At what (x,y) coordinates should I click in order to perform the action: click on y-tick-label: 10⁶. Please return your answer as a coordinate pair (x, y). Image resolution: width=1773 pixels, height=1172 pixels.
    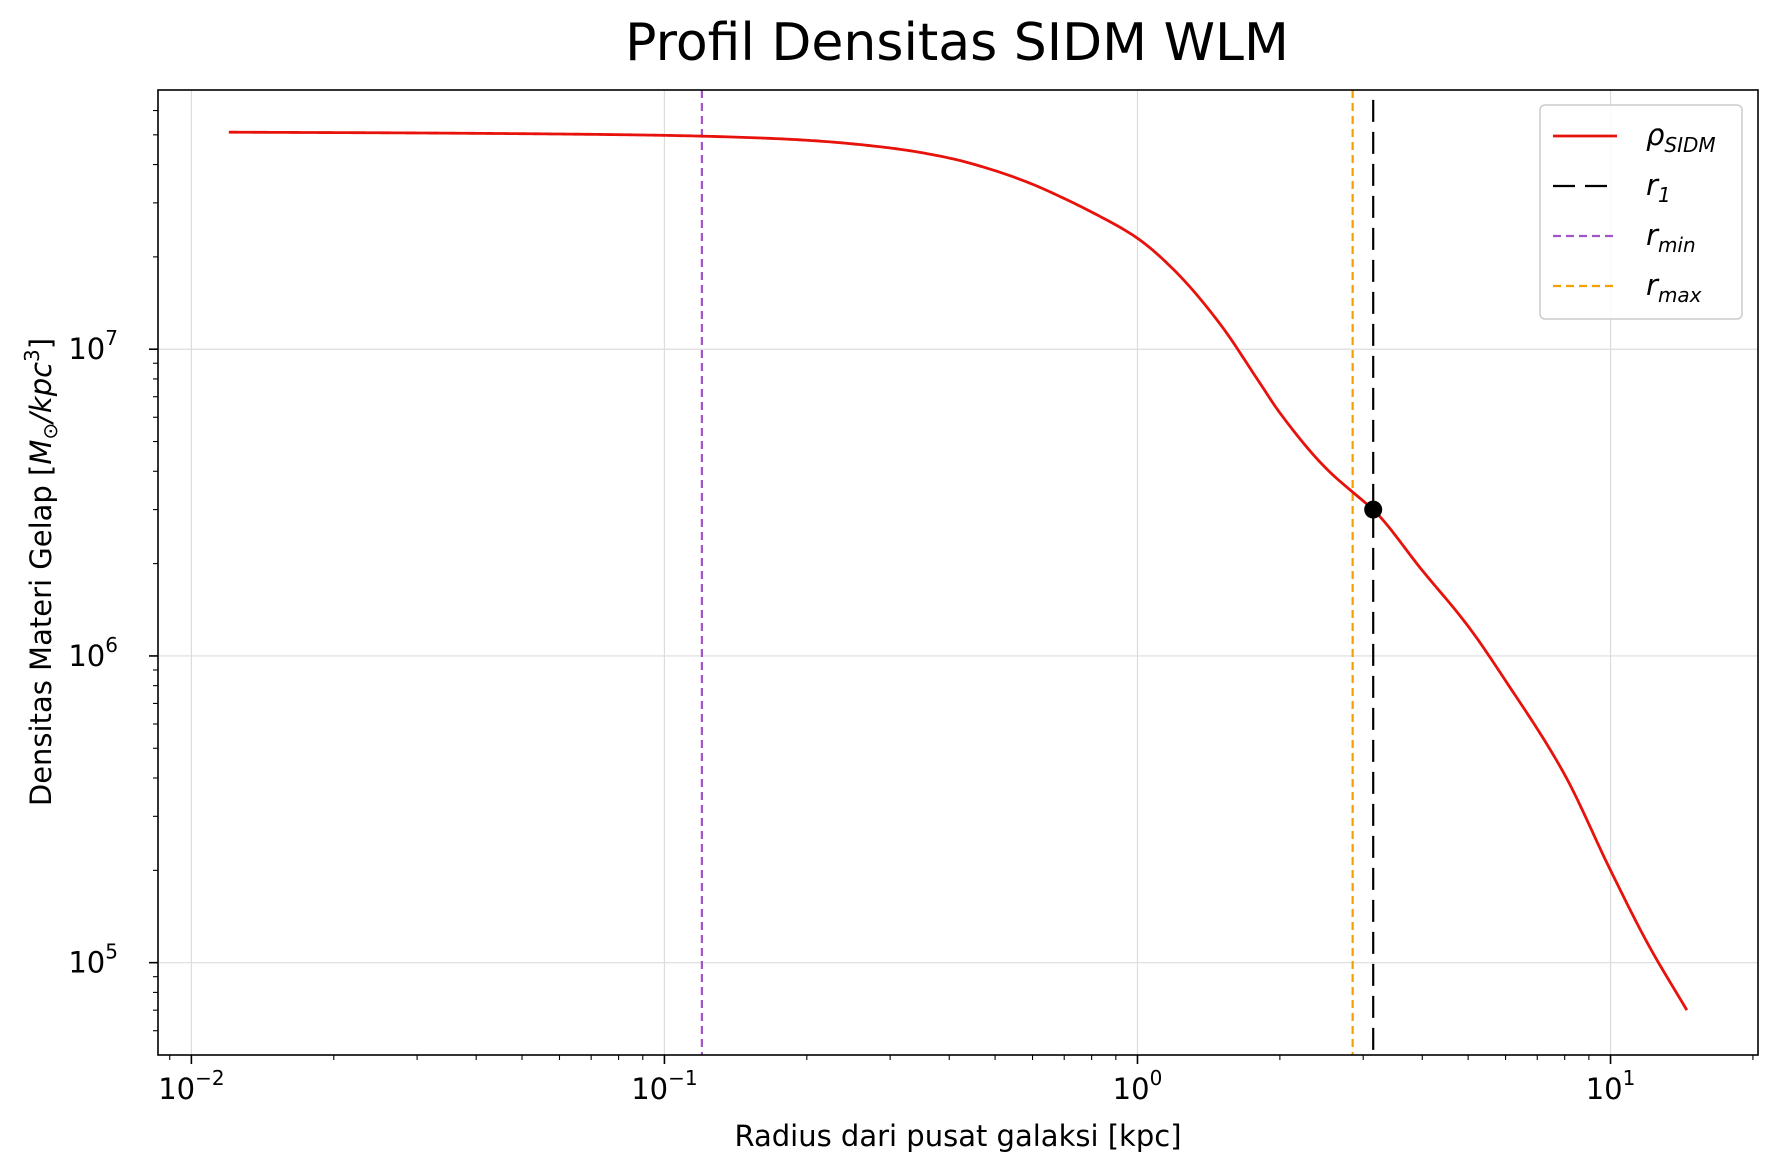
    Looking at the image, I should click on (93, 653).